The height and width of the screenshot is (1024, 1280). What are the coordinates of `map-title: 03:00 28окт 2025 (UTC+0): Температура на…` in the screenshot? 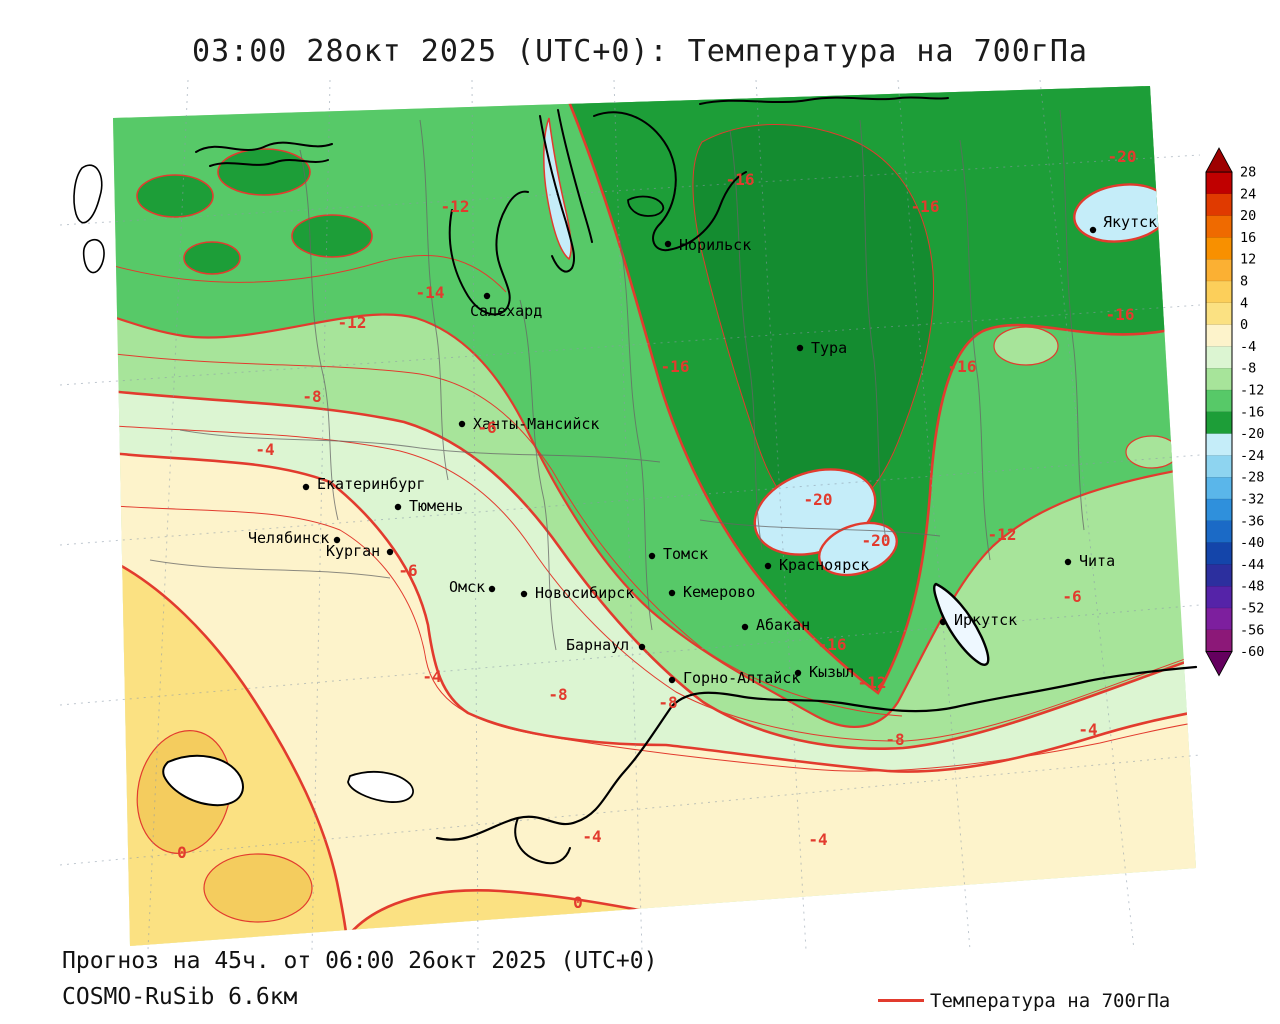 It's located at (640, 51).